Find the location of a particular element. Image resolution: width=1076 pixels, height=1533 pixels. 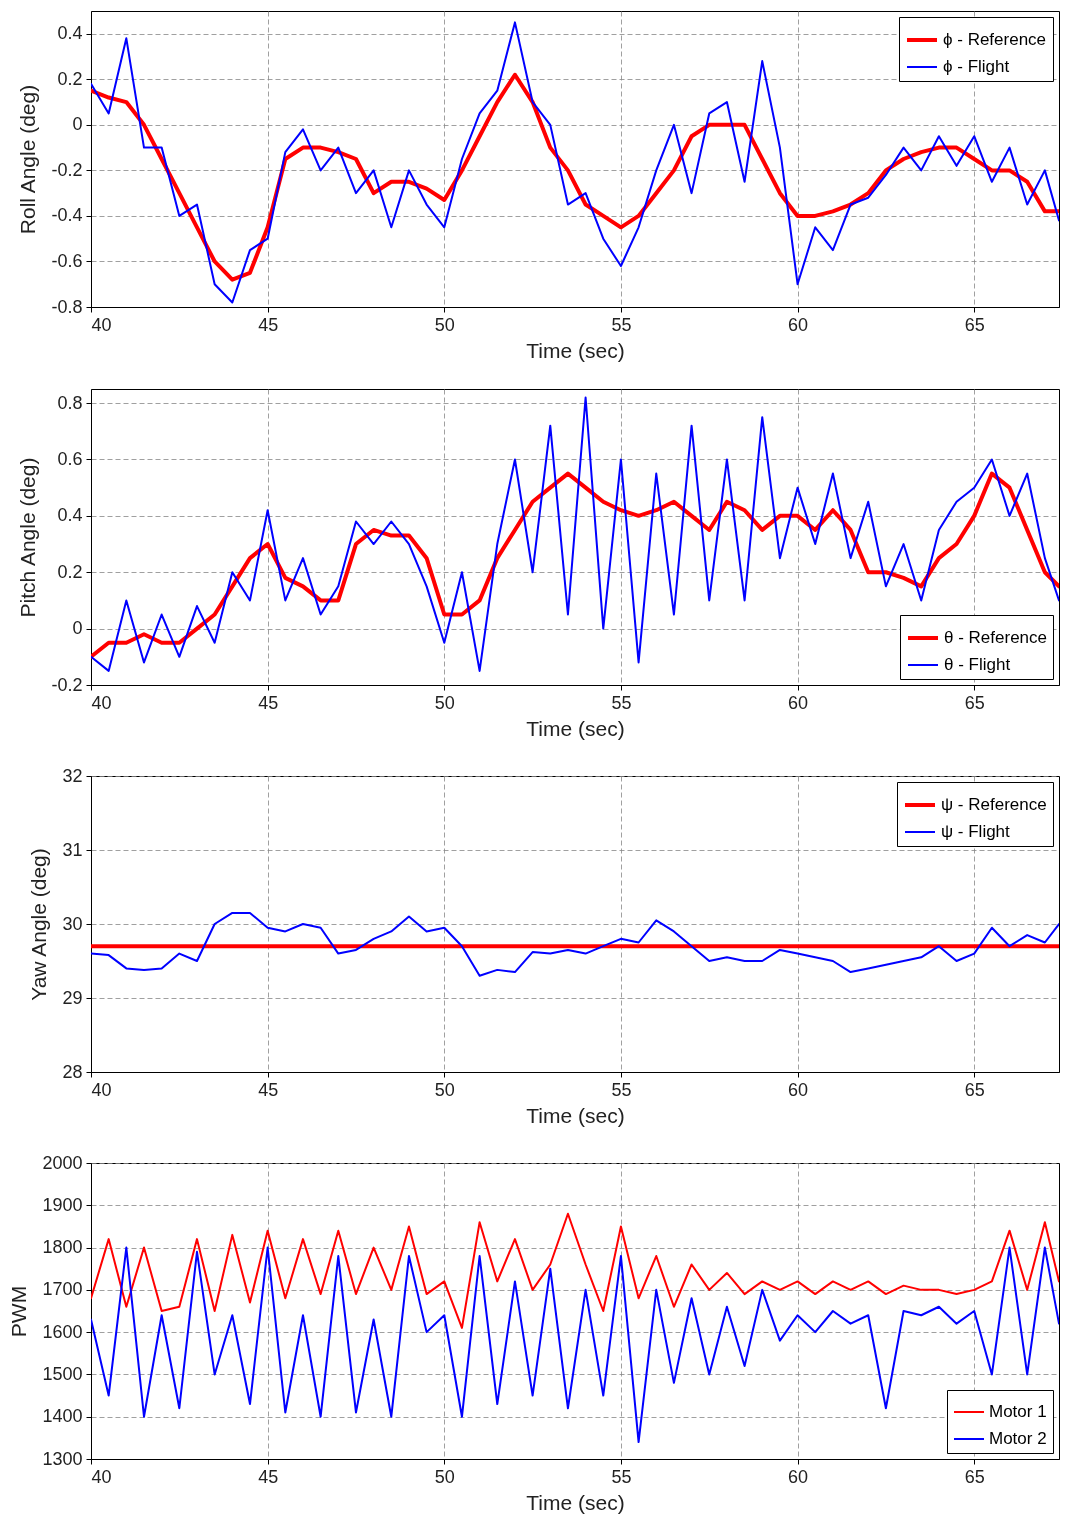

legend-label: θ - Flight is located at coordinates (977, 664).